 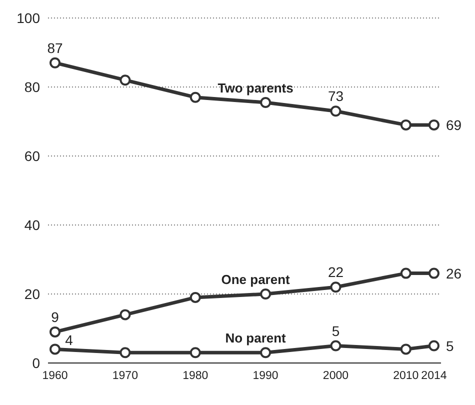 I want to click on data-label: 26, so click(x=454, y=273).